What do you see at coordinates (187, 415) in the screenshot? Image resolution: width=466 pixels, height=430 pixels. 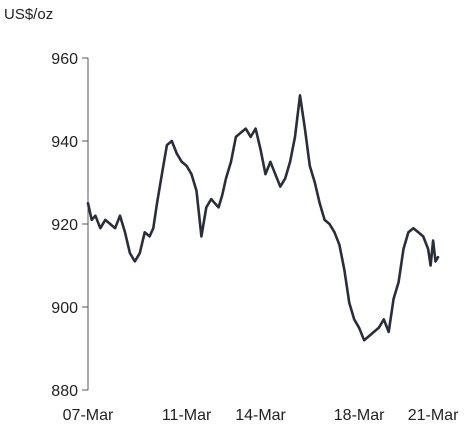 I see `x-tick-label: 11-Mar` at bounding box center [187, 415].